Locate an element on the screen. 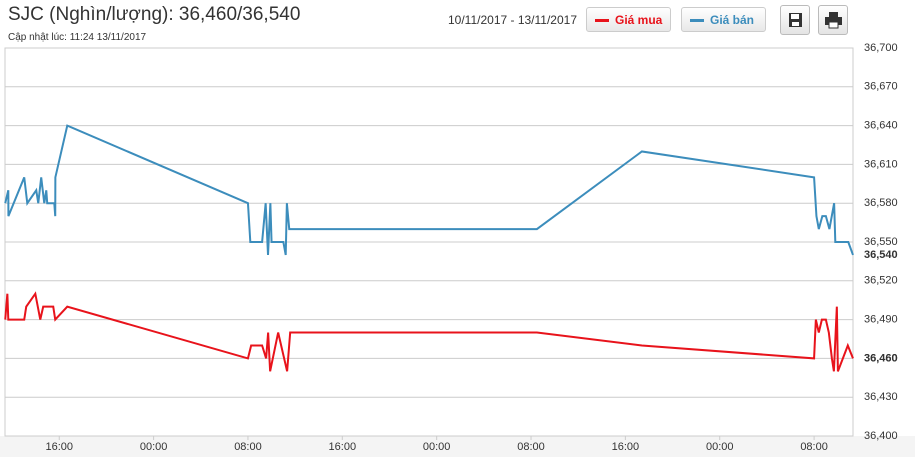 This screenshot has height=457, width=915. y-tick-label: 36,640 is located at coordinates (881, 126).